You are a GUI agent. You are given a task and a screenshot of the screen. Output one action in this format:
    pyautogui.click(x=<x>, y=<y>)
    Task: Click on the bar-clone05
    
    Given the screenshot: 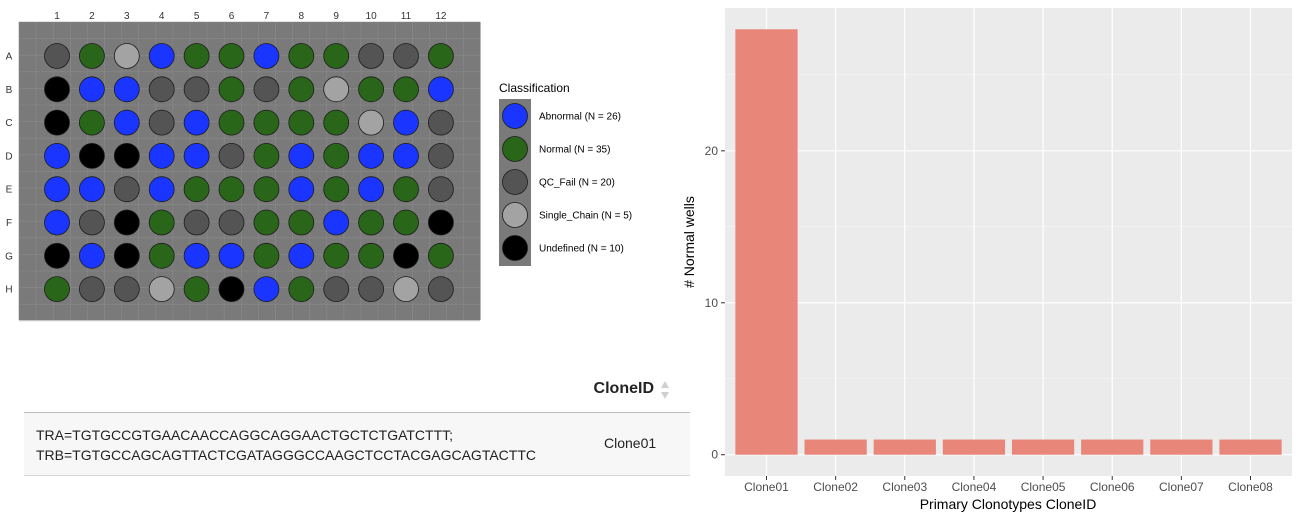 What is the action you would take?
    pyautogui.click(x=1043, y=447)
    